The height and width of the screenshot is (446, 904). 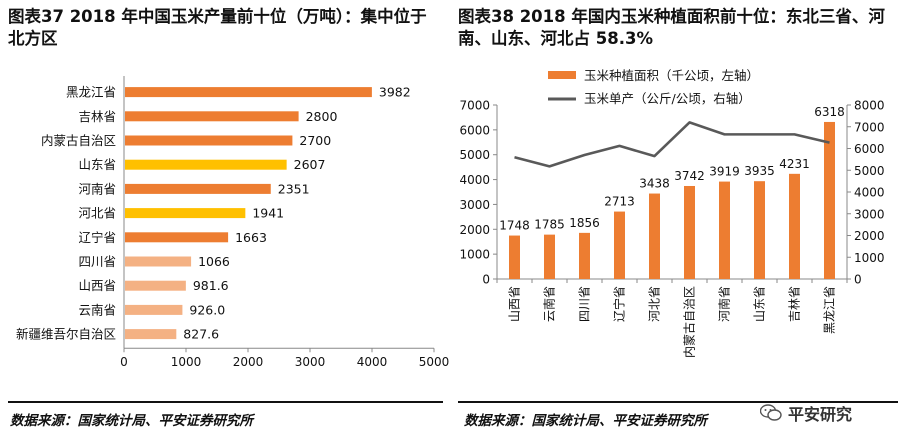 What do you see at coordinates (322, 116) in the screenshot?
I see `data-label: 2800` at bounding box center [322, 116].